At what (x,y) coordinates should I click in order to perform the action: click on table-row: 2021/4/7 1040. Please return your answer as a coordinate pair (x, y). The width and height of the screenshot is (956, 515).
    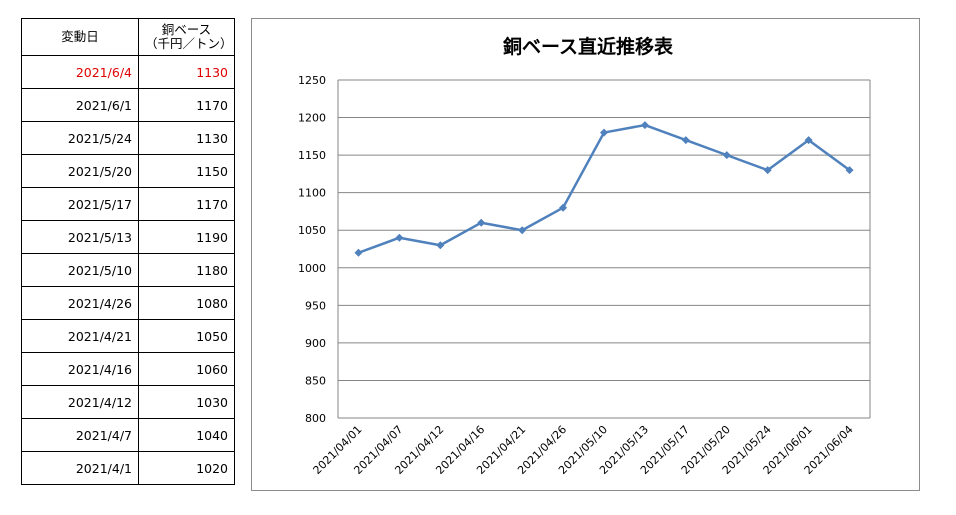
    Looking at the image, I should click on (128, 435).